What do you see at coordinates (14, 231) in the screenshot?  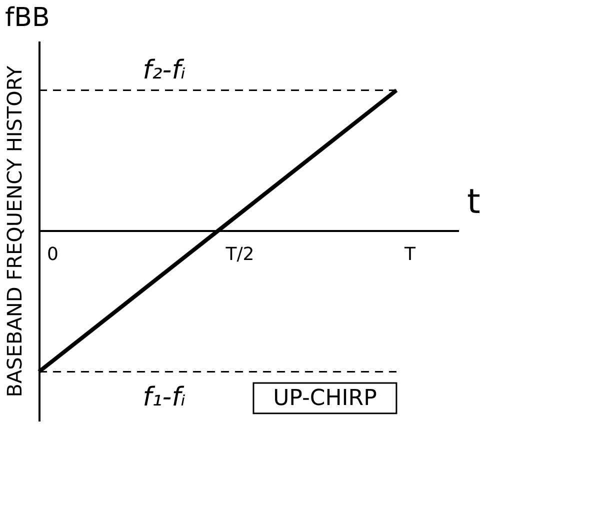 I see `y-axis-title: BASEBAND FREQUENCY HISTORY` at bounding box center [14, 231].